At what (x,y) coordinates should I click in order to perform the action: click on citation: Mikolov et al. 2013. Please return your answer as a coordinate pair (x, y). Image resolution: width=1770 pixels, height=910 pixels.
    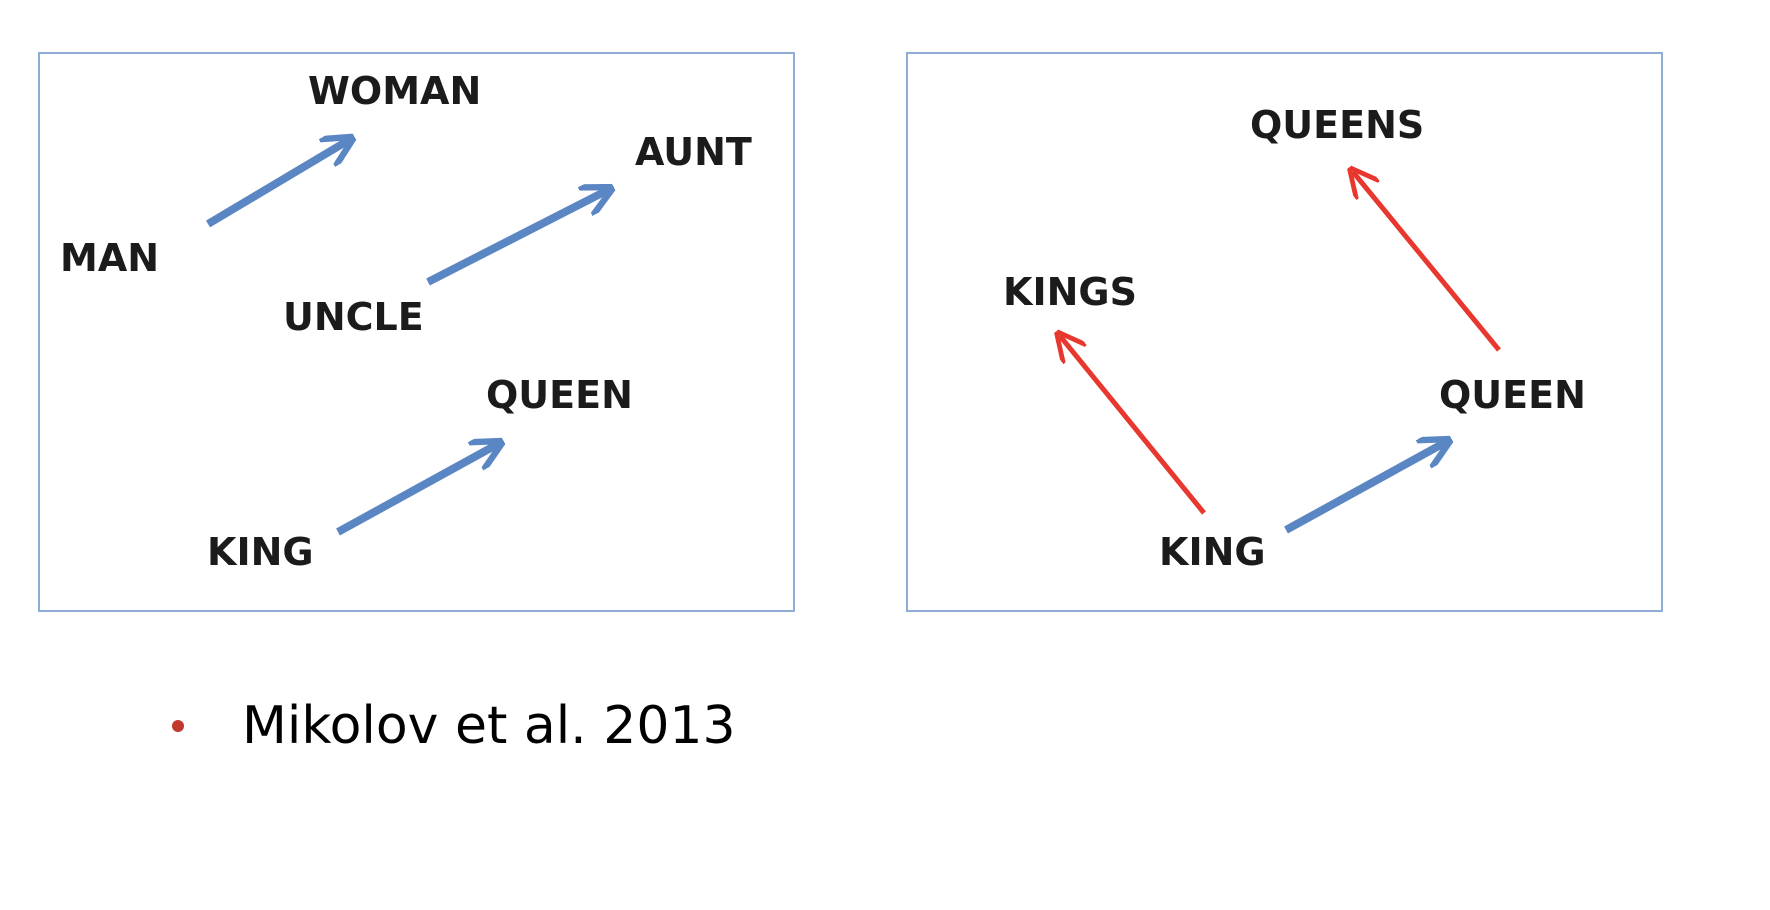
    Looking at the image, I should click on (454, 726).